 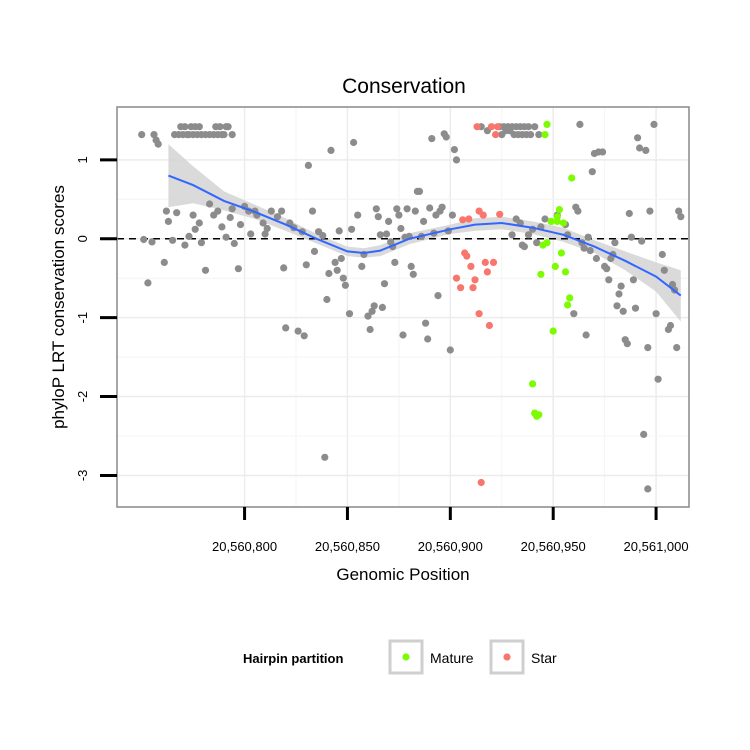 What do you see at coordinates (507, 657) in the screenshot?
I see `legend-marker-star` at bounding box center [507, 657].